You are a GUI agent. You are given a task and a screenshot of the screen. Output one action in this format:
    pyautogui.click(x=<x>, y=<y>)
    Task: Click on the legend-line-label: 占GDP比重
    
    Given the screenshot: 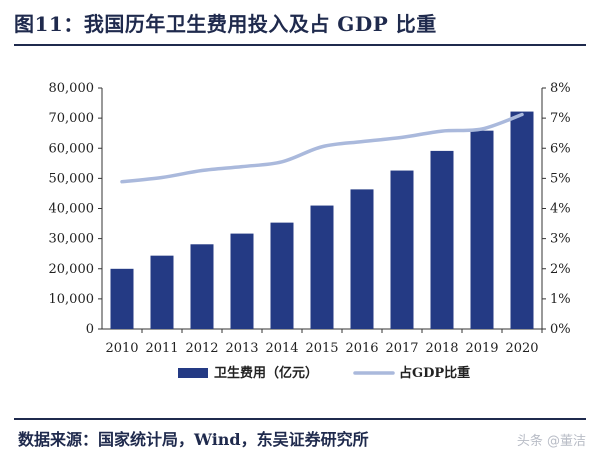 What is the action you would take?
    pyautogui.click(x=434, y=373)
    